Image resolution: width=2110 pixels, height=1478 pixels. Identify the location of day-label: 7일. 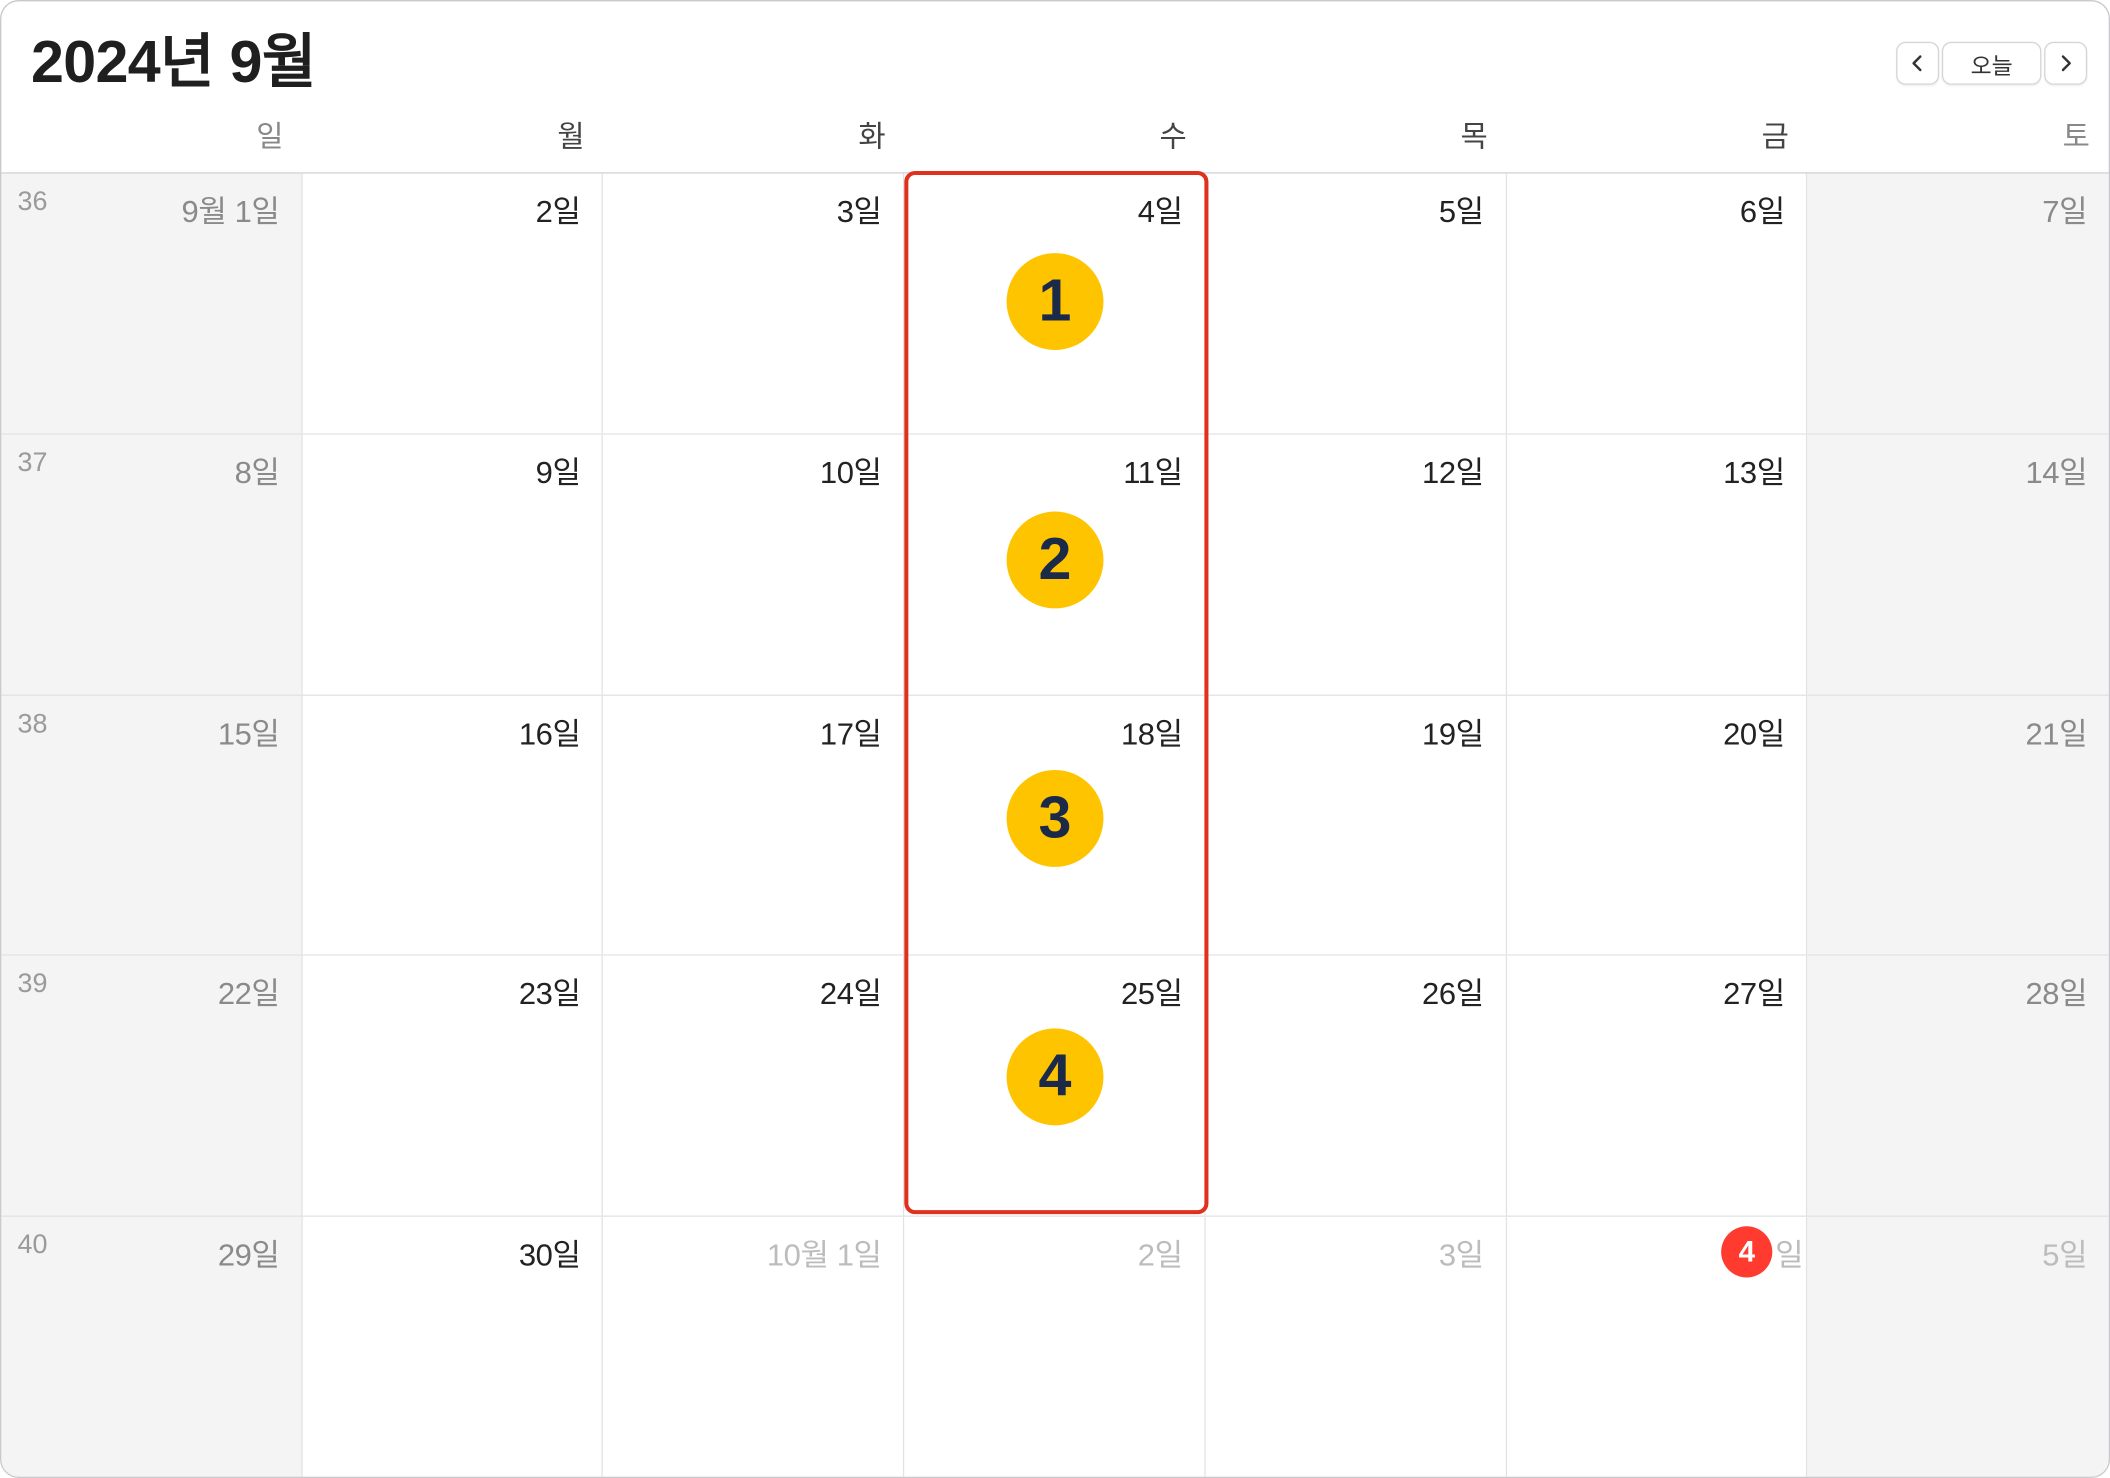
(2065, 211).